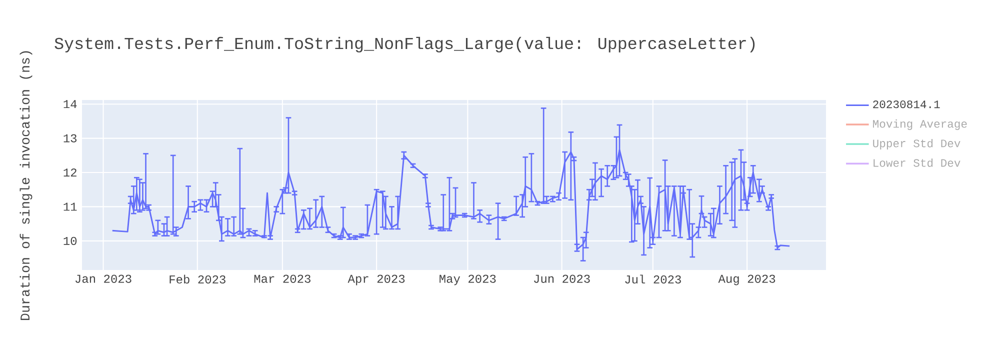  What do you see at coordinates (468, 280) in the screenshot?
I see `x-tick-label: May 2023` at bounding box center [468, 280].